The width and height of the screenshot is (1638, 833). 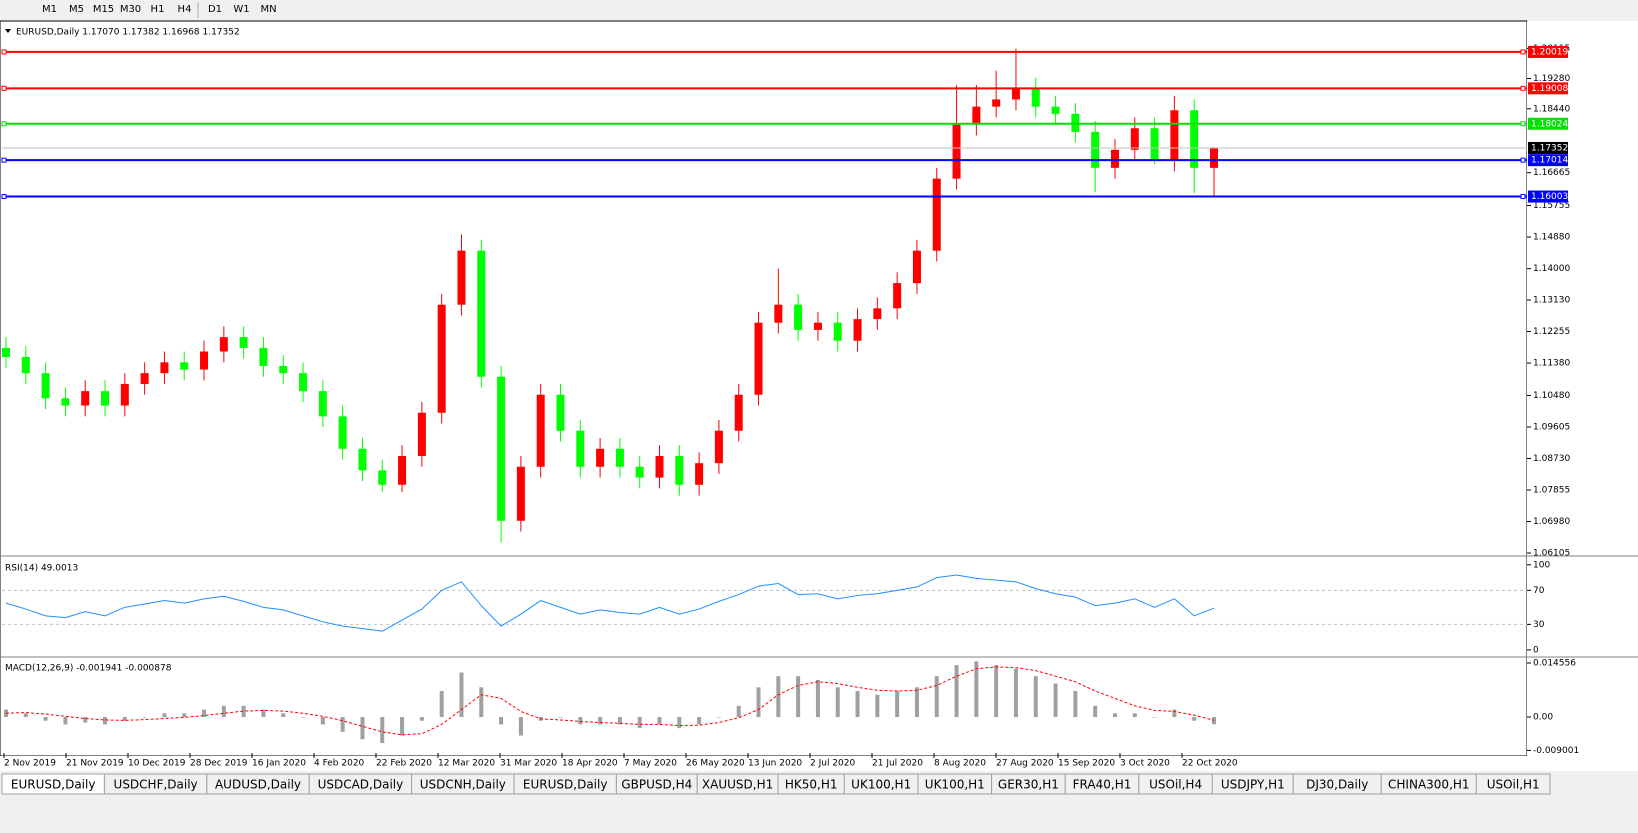 What do you see at coordinates (88, 669) in the screenshot?
I see `panel-title: MACD(12,26,9) -0.001941 -0.000878` at bounding box center [88, 669].